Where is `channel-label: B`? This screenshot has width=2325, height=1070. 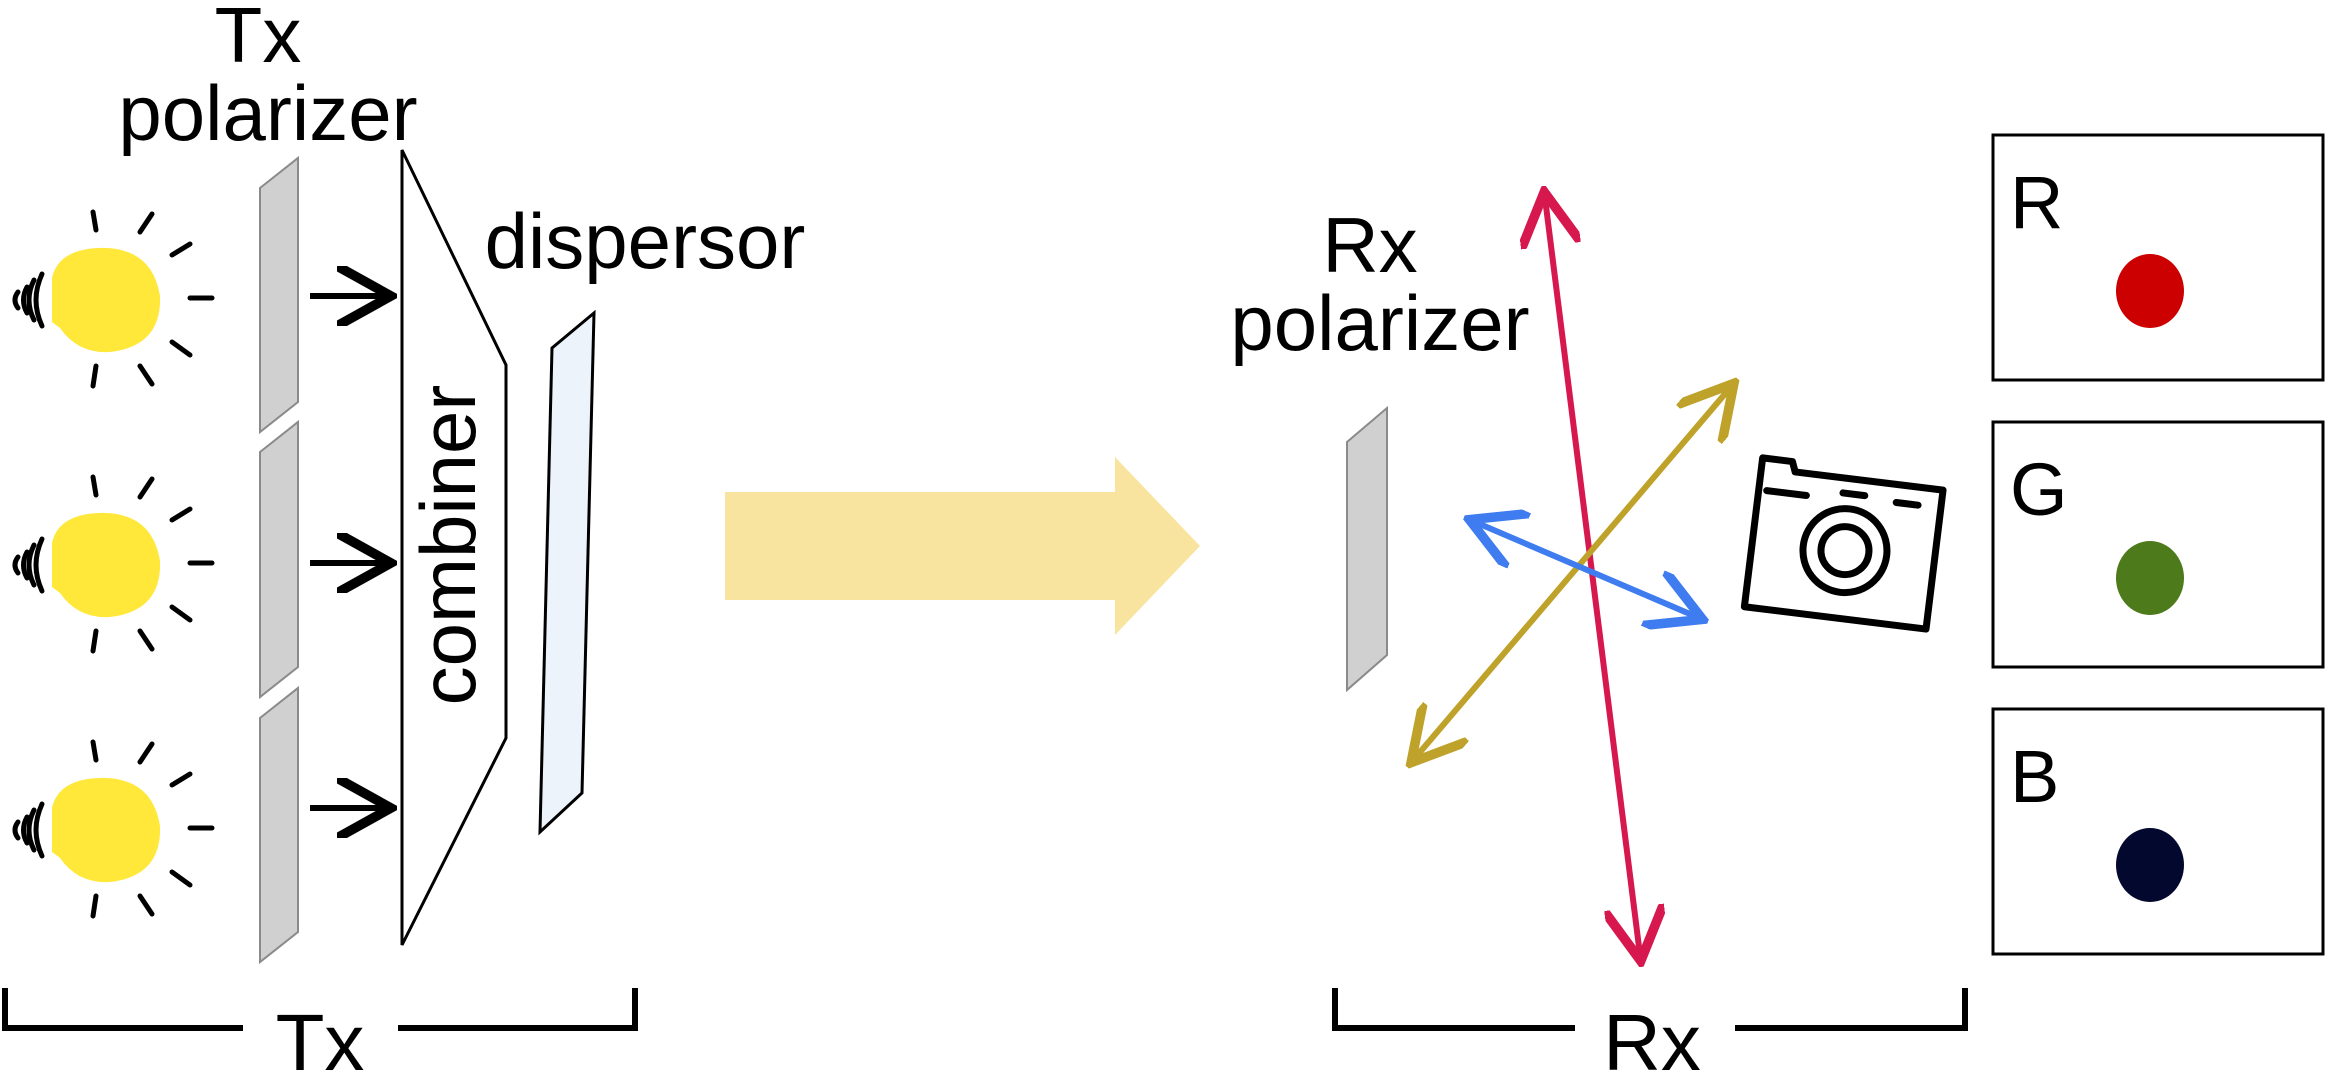
channel-label: B is located at coordinates (2034, 776).